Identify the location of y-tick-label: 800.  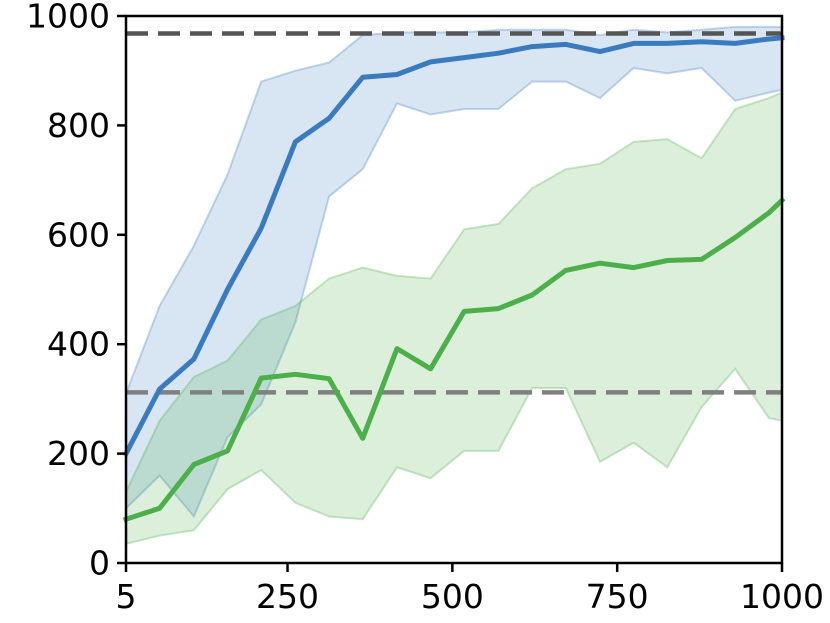
(78, 125).